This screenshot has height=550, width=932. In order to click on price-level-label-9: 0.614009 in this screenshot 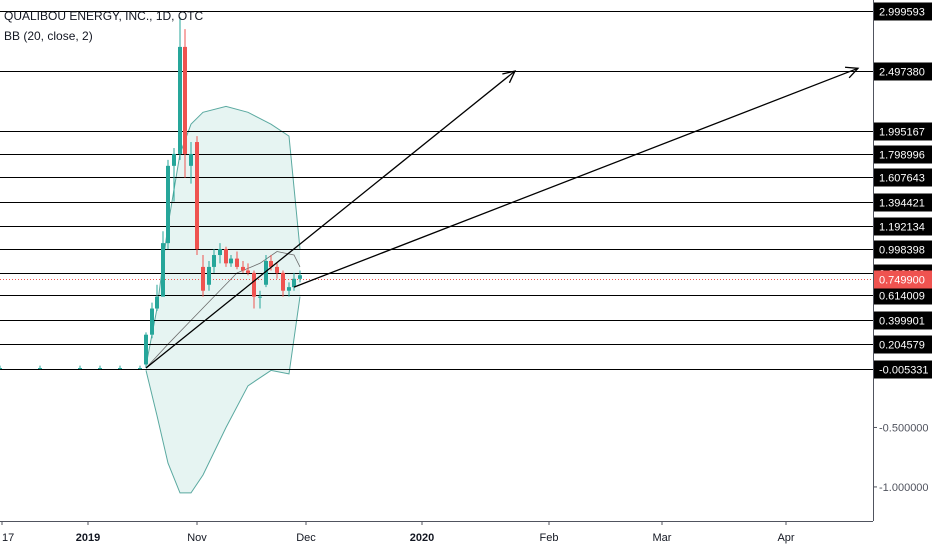, I will do `click(902, 297)`.